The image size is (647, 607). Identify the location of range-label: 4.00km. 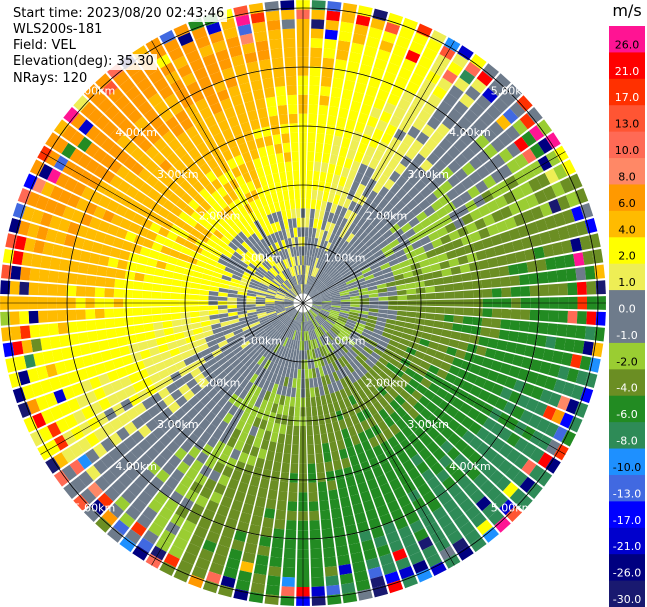
(470, 132).